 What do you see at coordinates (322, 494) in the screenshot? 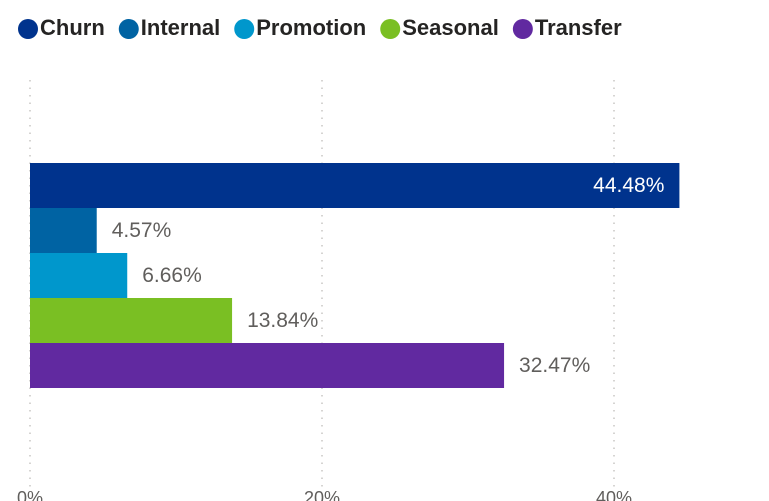
I see `x-tick-label: 20%` at bounding box center [322, 494].